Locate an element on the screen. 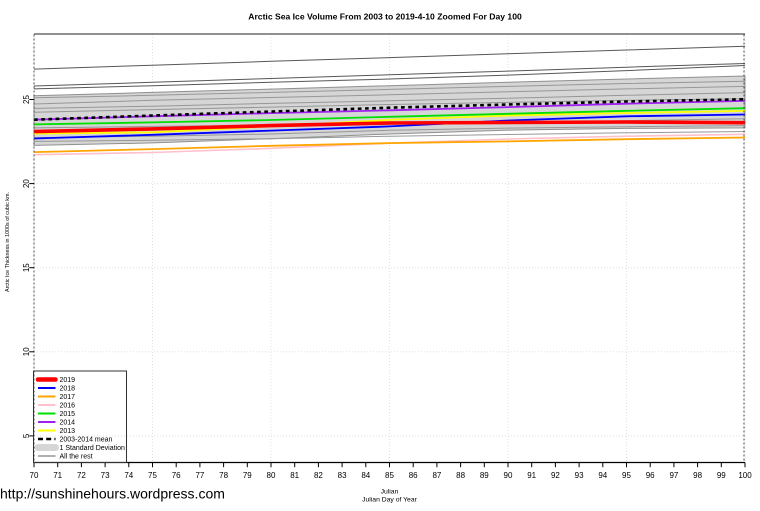  svg-text: 2017 is located at coordinates (68, 397).